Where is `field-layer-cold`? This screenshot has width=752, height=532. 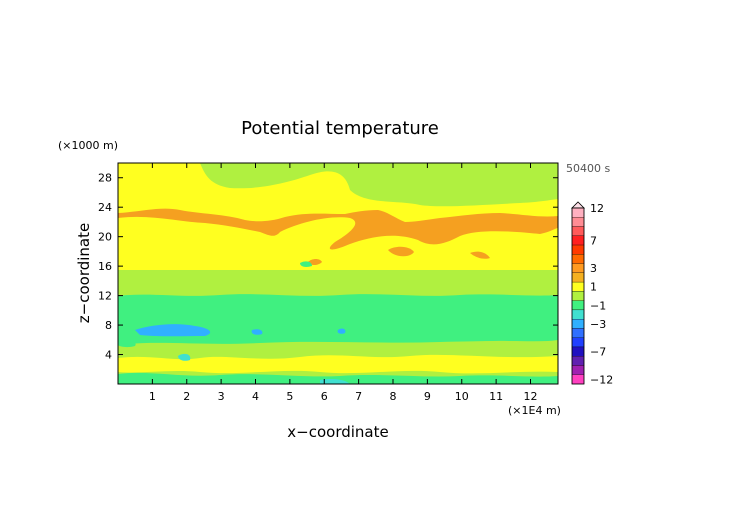
field-layer-cold is located at coordinates (338, 321).